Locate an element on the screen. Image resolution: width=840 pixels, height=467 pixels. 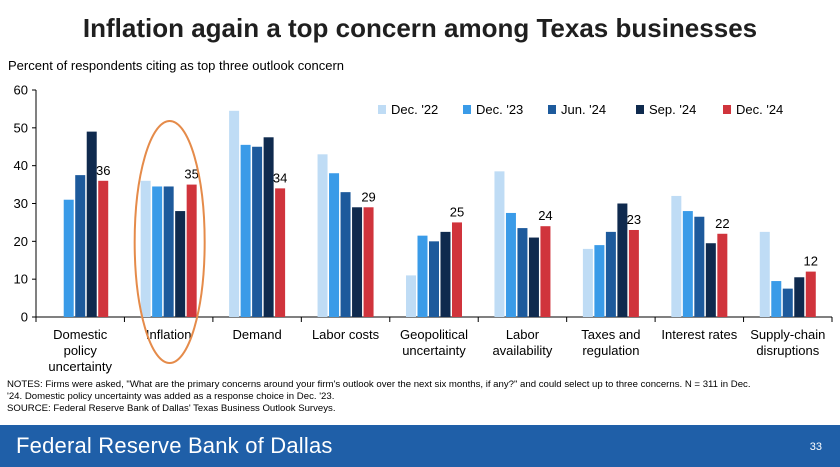
y-tick-label: 30 is located at coordinates (21, 203).